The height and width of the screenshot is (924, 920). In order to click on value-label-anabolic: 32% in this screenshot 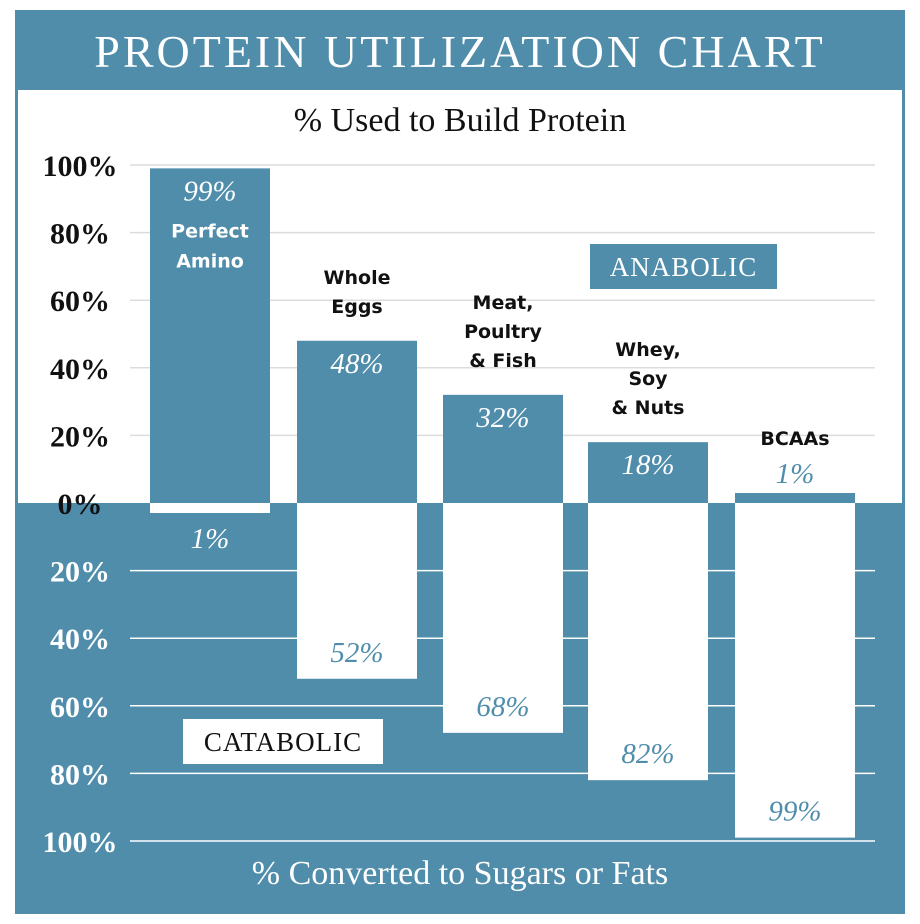, I will do `click(502, 418)`.